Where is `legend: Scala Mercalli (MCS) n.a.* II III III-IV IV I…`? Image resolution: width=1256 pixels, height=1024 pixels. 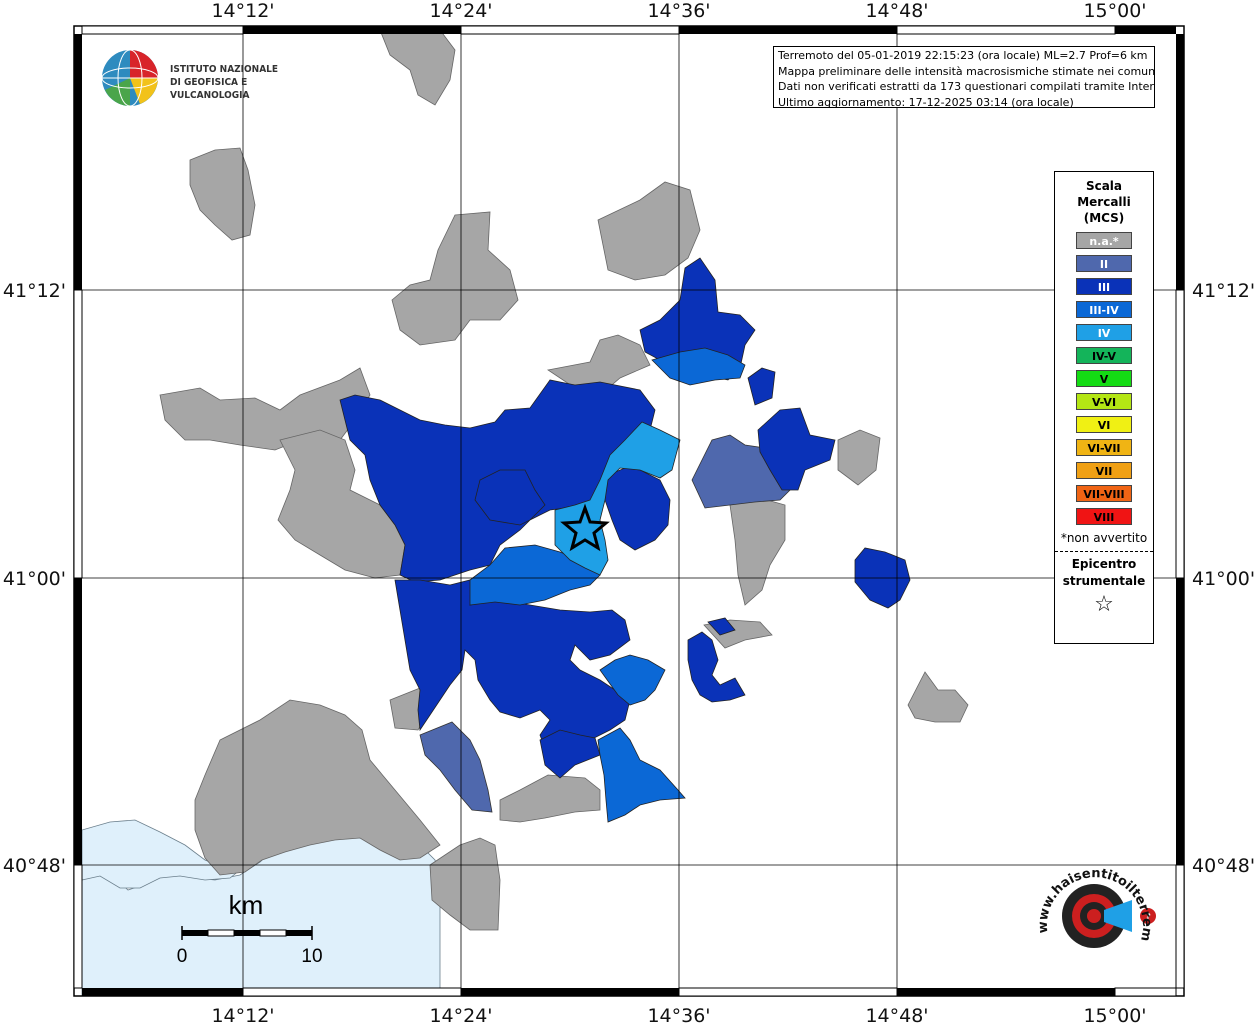 legend: Scala Mercalli (MCS) n.a.* II III III-IV IV I… is located at coordinates (1104, 407).